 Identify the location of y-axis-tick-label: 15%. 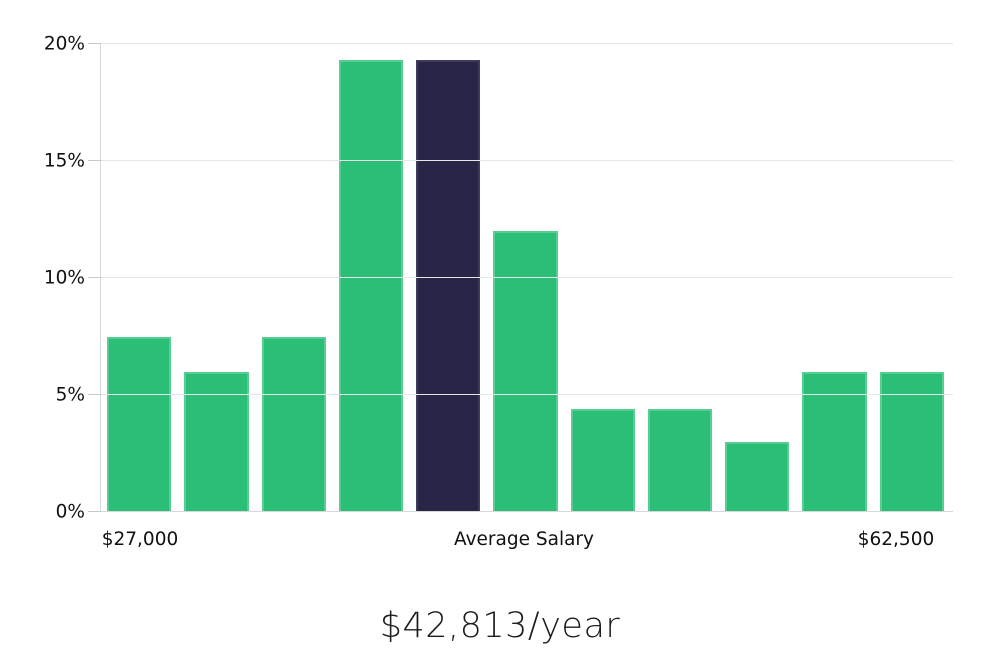
(64, 161).